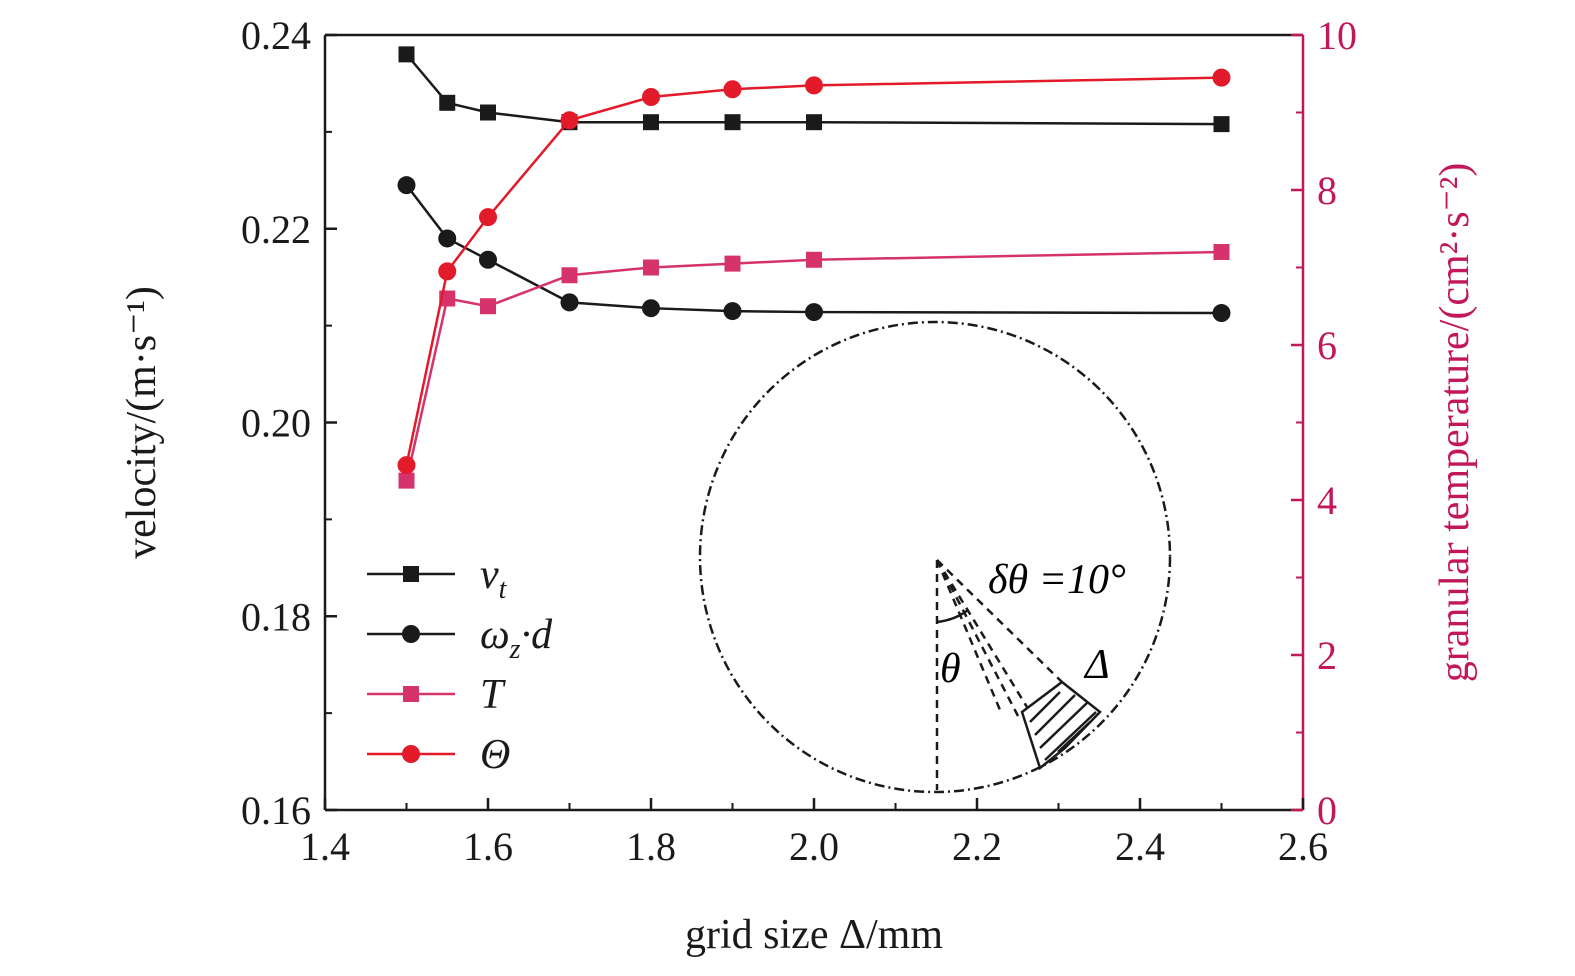 The image size is (1575, 976). Describe the element at coordinates (488, 846) in the screenshot. I see `x-tick-label: 1.6` at that location.